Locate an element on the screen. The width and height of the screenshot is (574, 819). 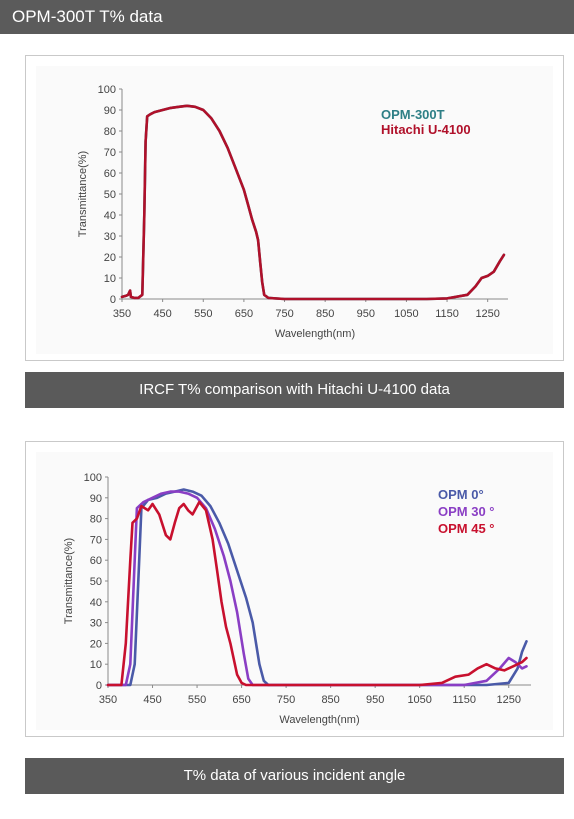
page-title: OPM-300T T% data is located at coordinates (287, 17).